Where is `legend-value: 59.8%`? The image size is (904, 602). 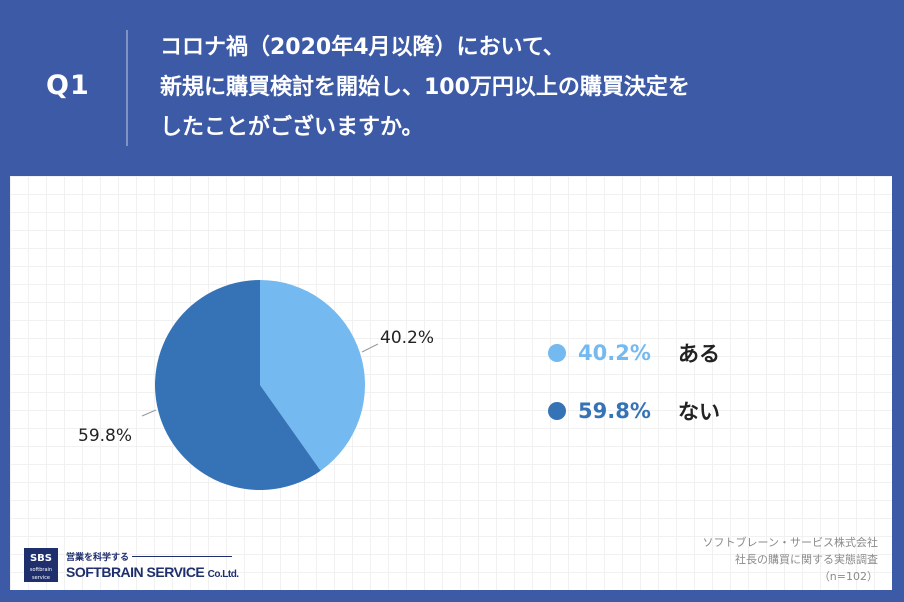 legend-value: 59.8% is located at coordinates (614, 411).